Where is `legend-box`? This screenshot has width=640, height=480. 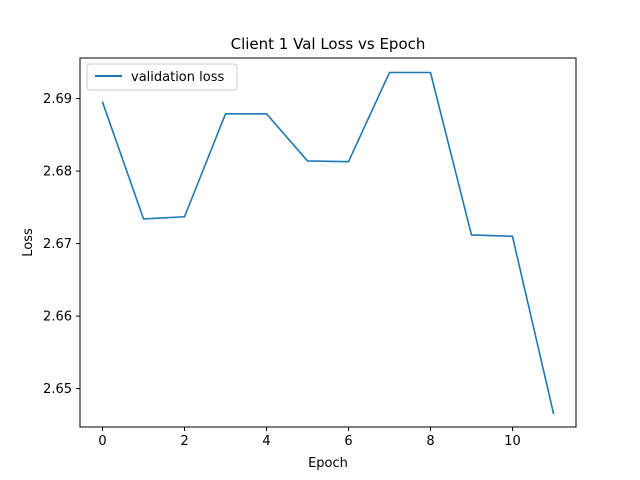 legend-box is located at coordinates (162, 77).